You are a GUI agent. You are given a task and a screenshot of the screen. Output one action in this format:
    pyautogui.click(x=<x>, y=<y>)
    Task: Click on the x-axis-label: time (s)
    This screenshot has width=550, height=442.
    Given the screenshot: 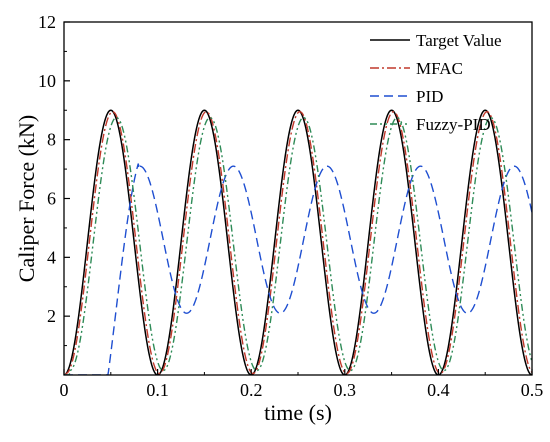 What is the action you would take?
    pyautogui.click(x=298, y=412)
    